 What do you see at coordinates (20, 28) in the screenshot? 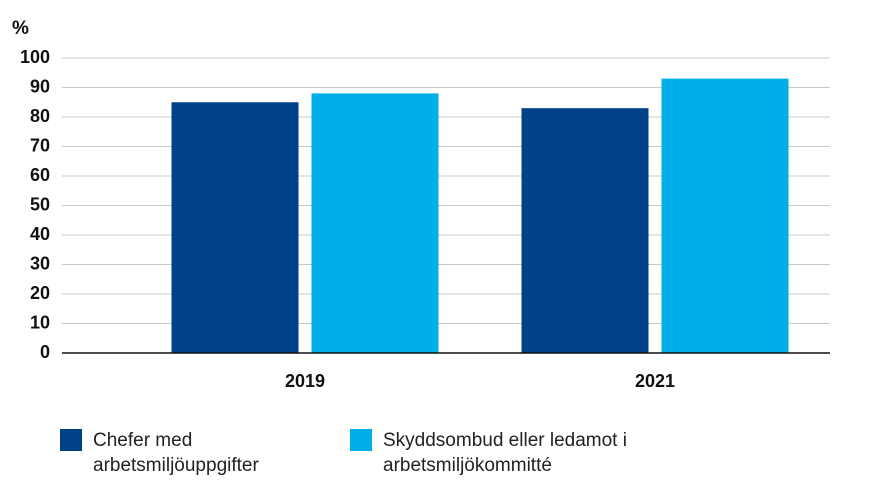
I see `y-axis-label: %` at bounding box center [20, 28].